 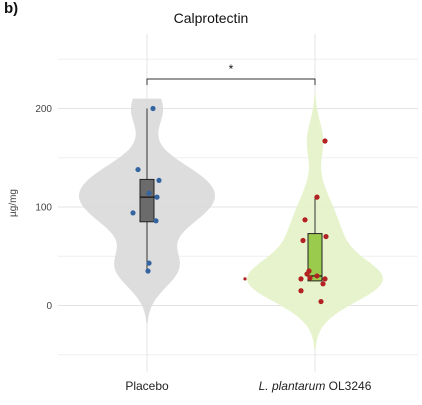 What do you see at coordinates (147, 386) in the screenshot?
I see `x-category-label: Placebo` at bounding box center [147, 386].